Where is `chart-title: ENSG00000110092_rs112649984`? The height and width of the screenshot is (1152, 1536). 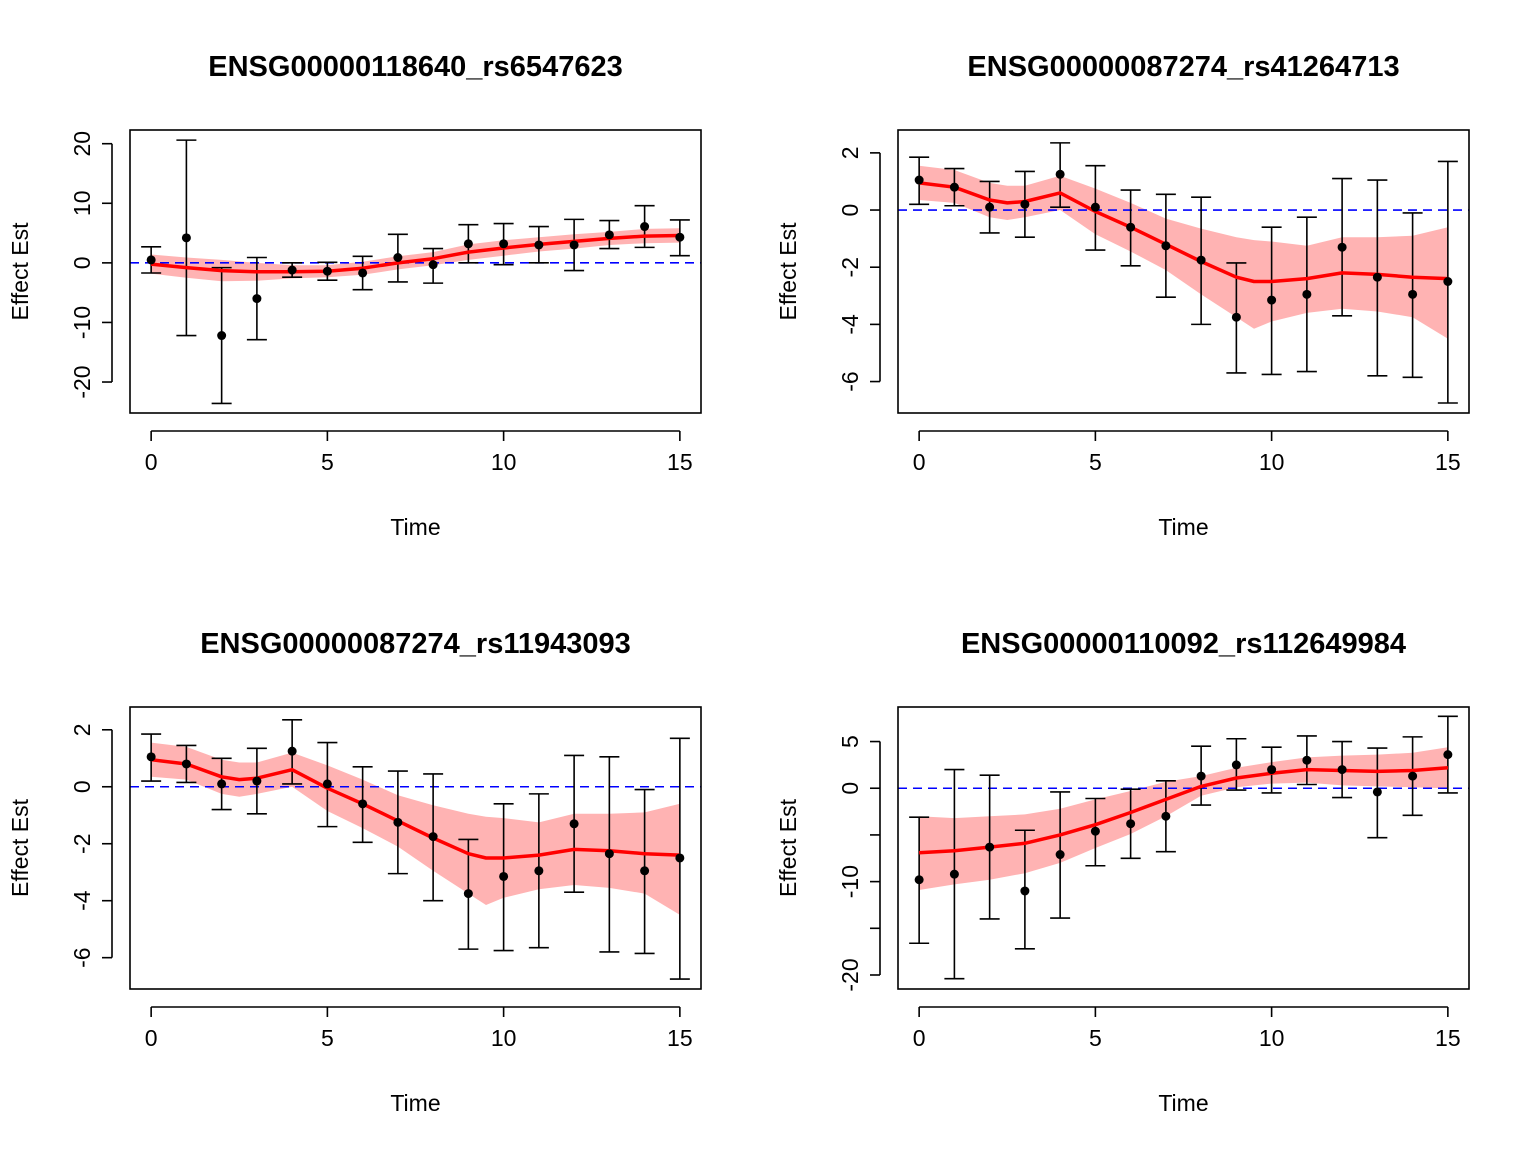
chart-title: ENSG00000110092_rs112649984 is located at coordinates (1183, 644).